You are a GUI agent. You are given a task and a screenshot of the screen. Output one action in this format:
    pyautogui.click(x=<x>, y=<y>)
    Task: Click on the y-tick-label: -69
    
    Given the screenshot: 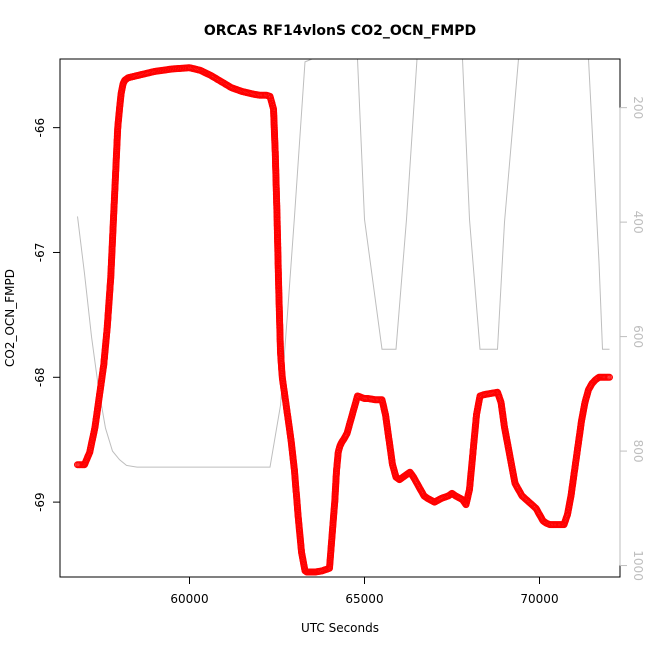 What is the action you would take?
    pyautogui.click(x=40, y=502)
    